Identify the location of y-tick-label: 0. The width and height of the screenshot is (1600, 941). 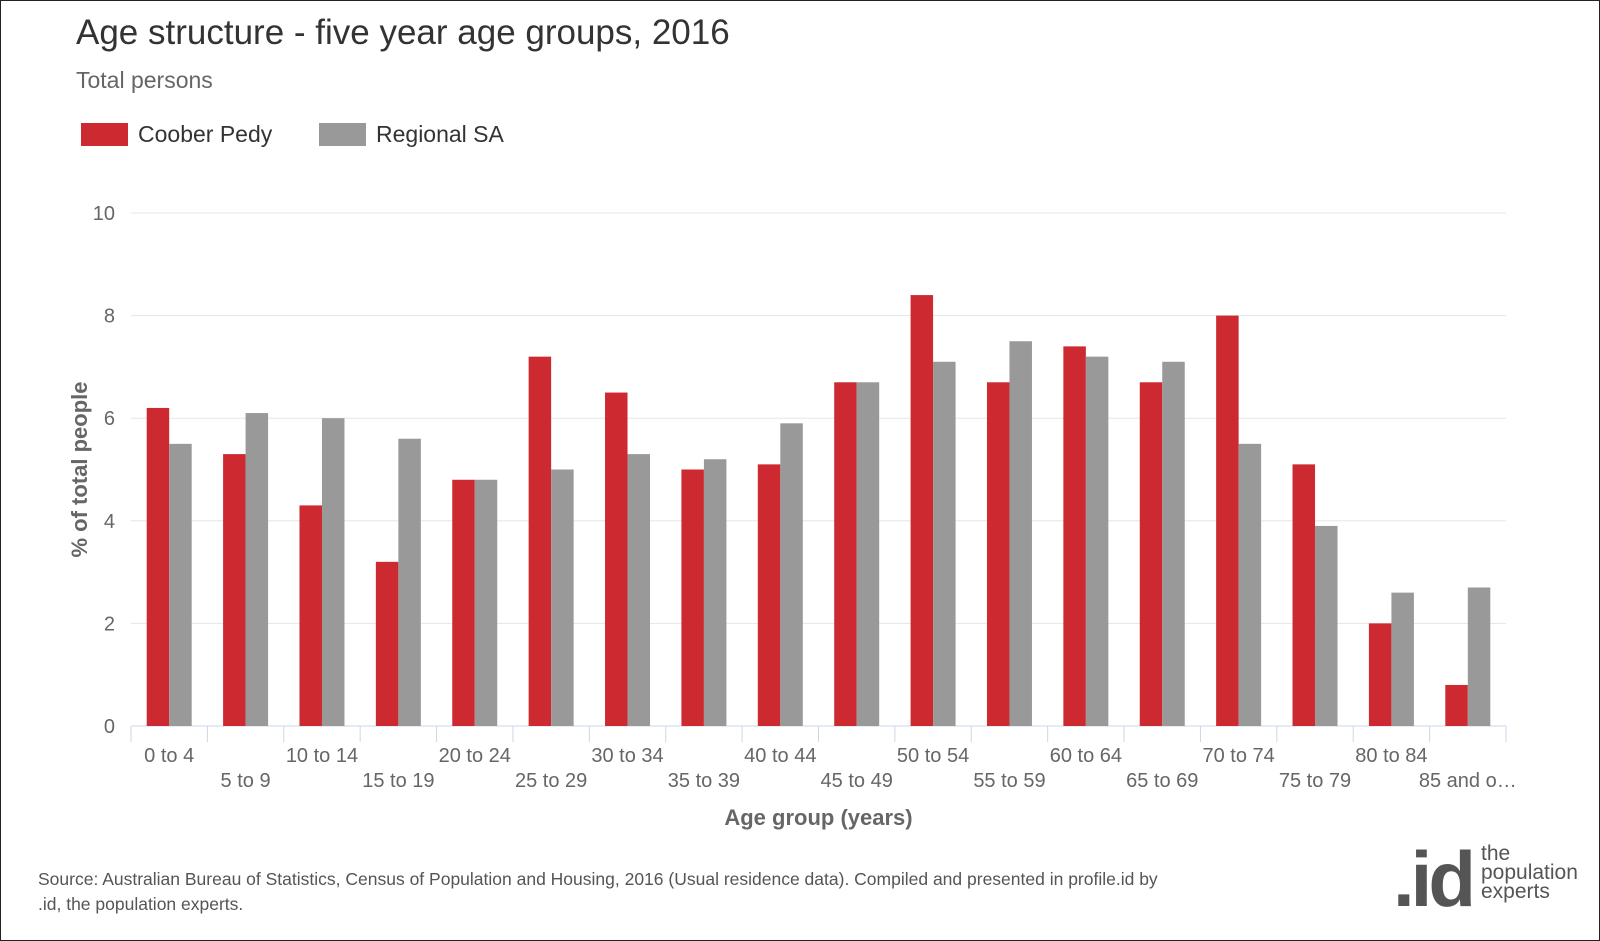
(109, 727).